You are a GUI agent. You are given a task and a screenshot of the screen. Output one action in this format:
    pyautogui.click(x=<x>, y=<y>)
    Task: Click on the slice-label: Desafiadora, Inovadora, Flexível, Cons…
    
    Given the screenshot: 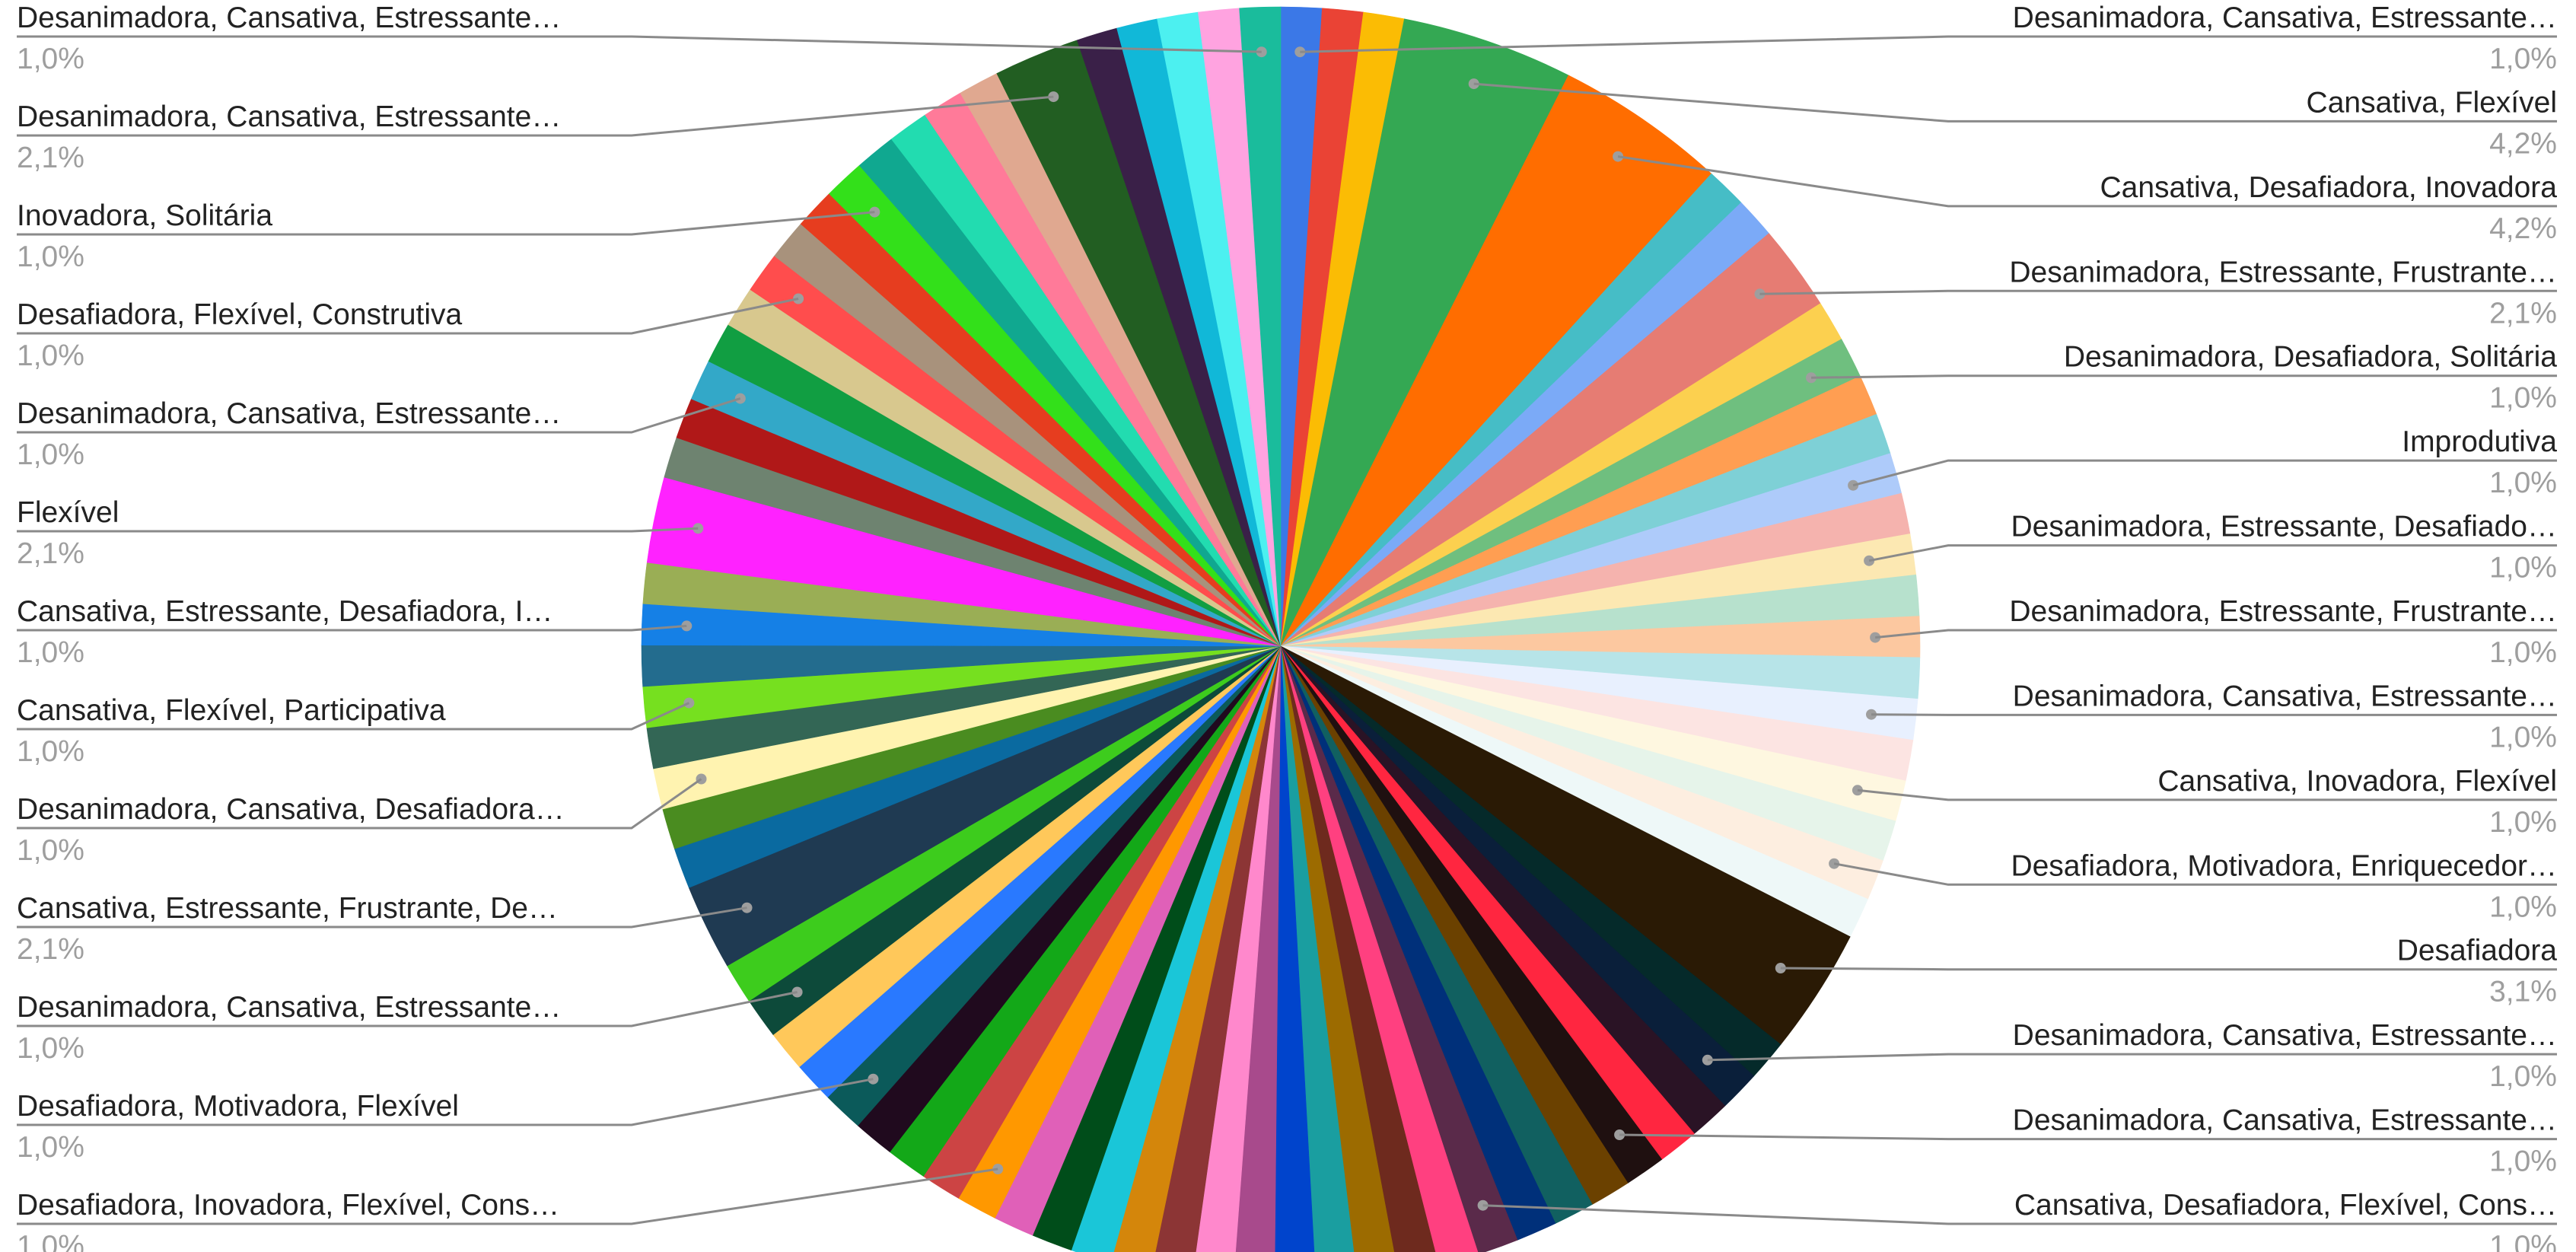 What is the action you would take?
    pyautogui.click(x=288, y=1205)
    